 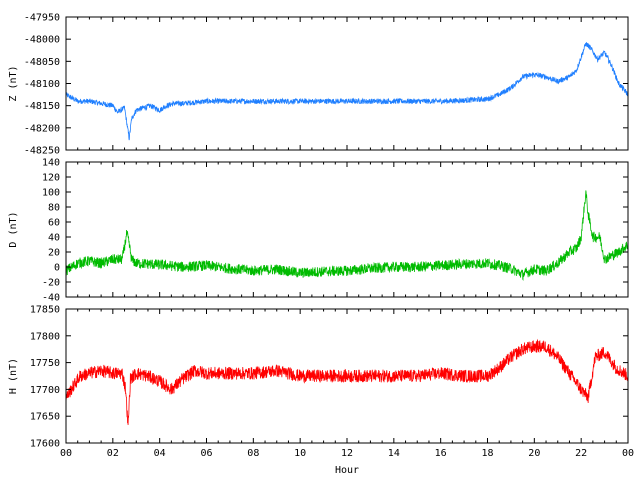 I want to click on x-tick-label: 22, so click(x=581, y=453).